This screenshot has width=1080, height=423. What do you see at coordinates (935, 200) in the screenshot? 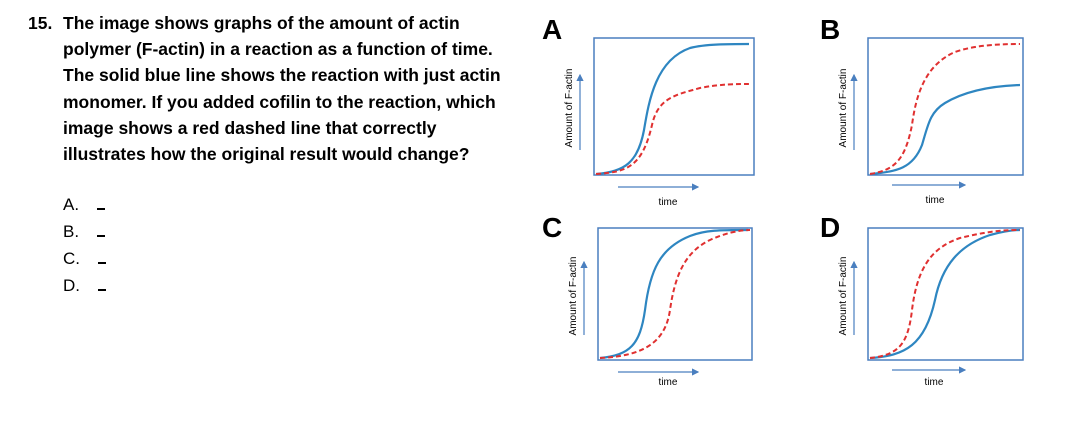
I see `panel-b-xlabel: time` at bounding box center [935, 200].